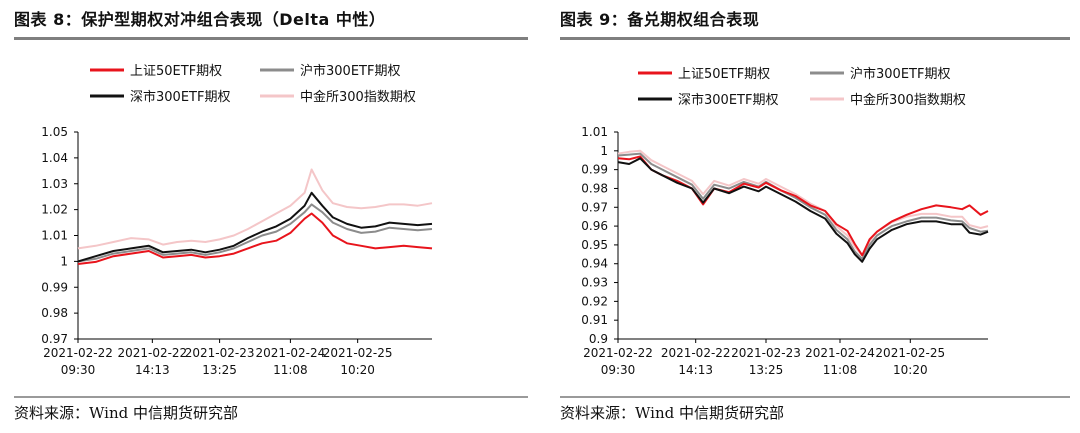 The width and height of the screenshot is (1080, 433). I want to click on figure-9-bottom-rule, so click(815, 397).